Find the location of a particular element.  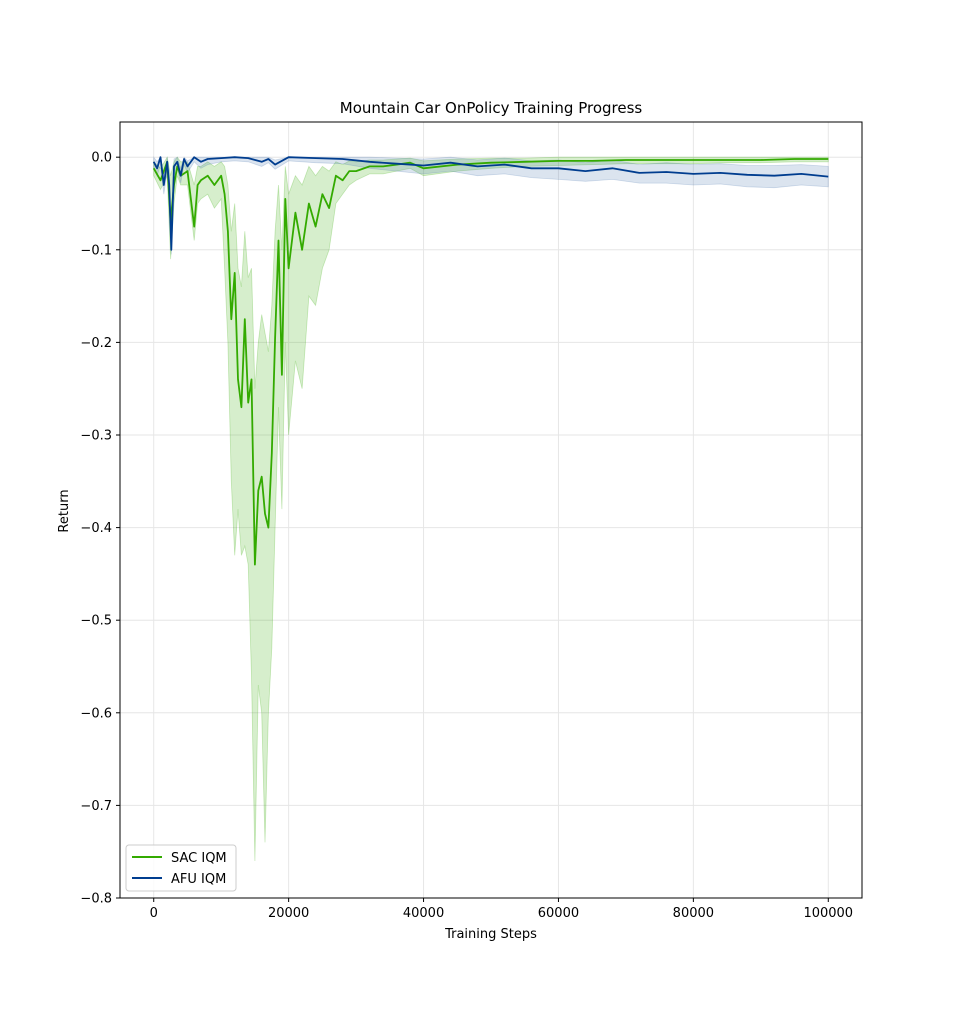

y-axis-ticks: 0.0 −0.1 −0.2 −0.3 −0.4 −0.5 −0.6 −0.7 −0.8 is located at coordinates (100, 529).